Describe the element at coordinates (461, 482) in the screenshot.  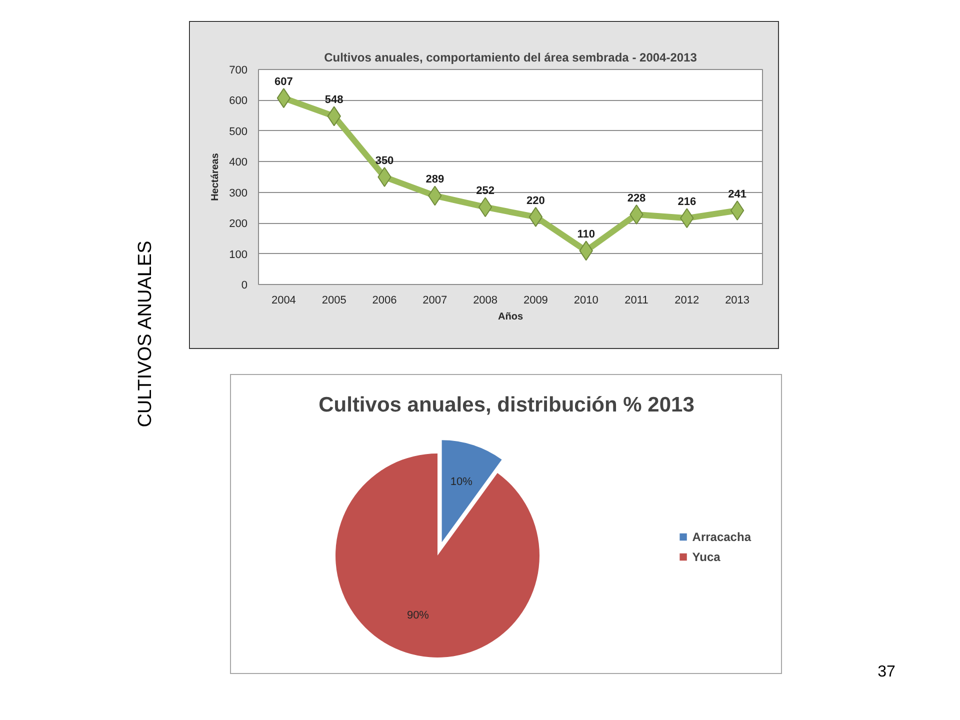
I see `data-label: 10%` at that location.